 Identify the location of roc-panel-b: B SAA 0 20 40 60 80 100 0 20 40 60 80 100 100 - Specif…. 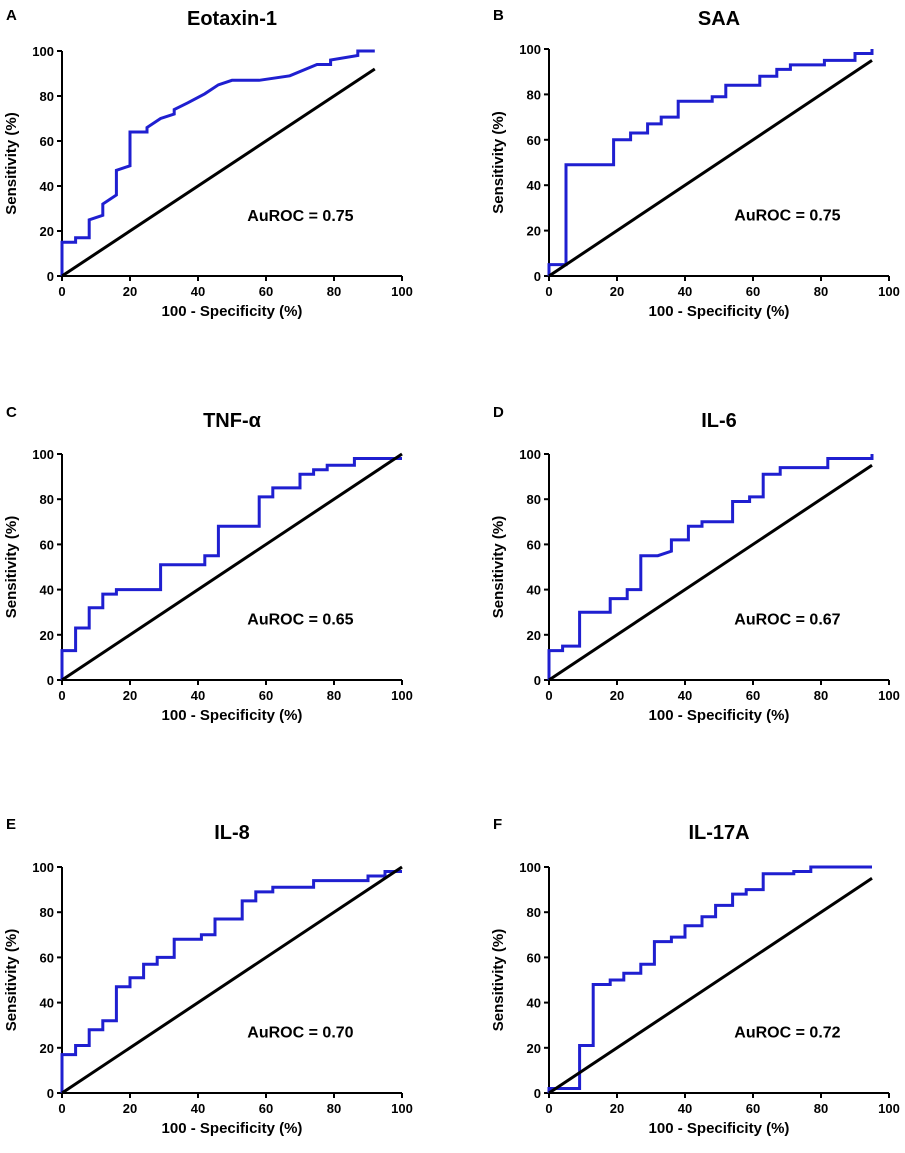
(695, 163).